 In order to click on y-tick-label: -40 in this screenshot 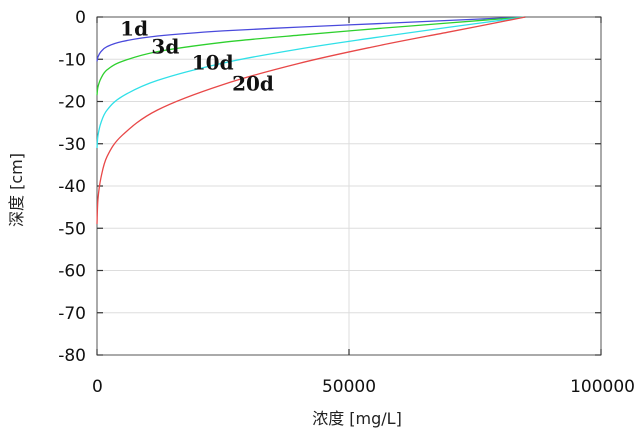, I will do `click(72, 187)`.